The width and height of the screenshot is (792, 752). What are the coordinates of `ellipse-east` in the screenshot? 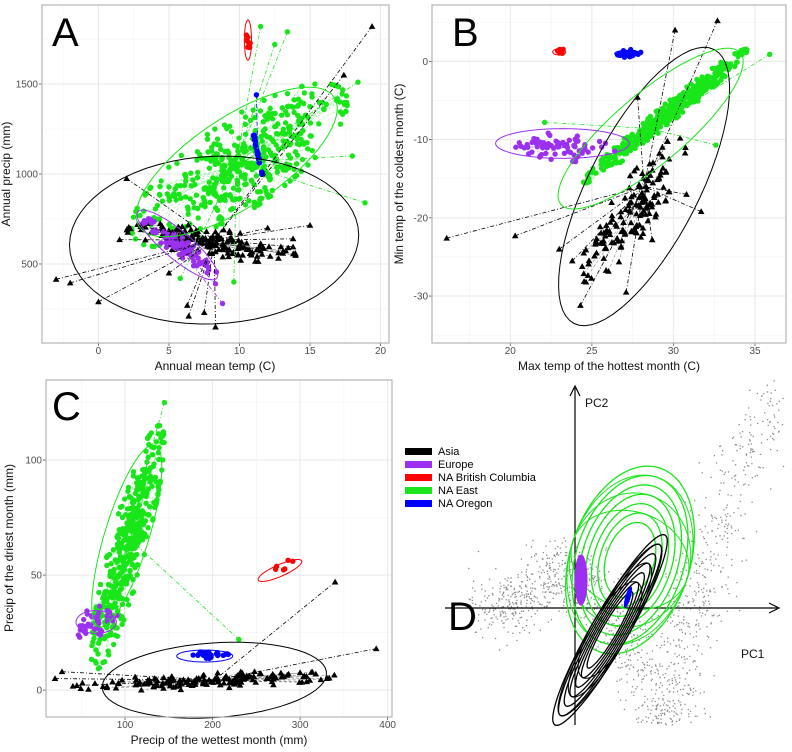 It's located at (236, 162).